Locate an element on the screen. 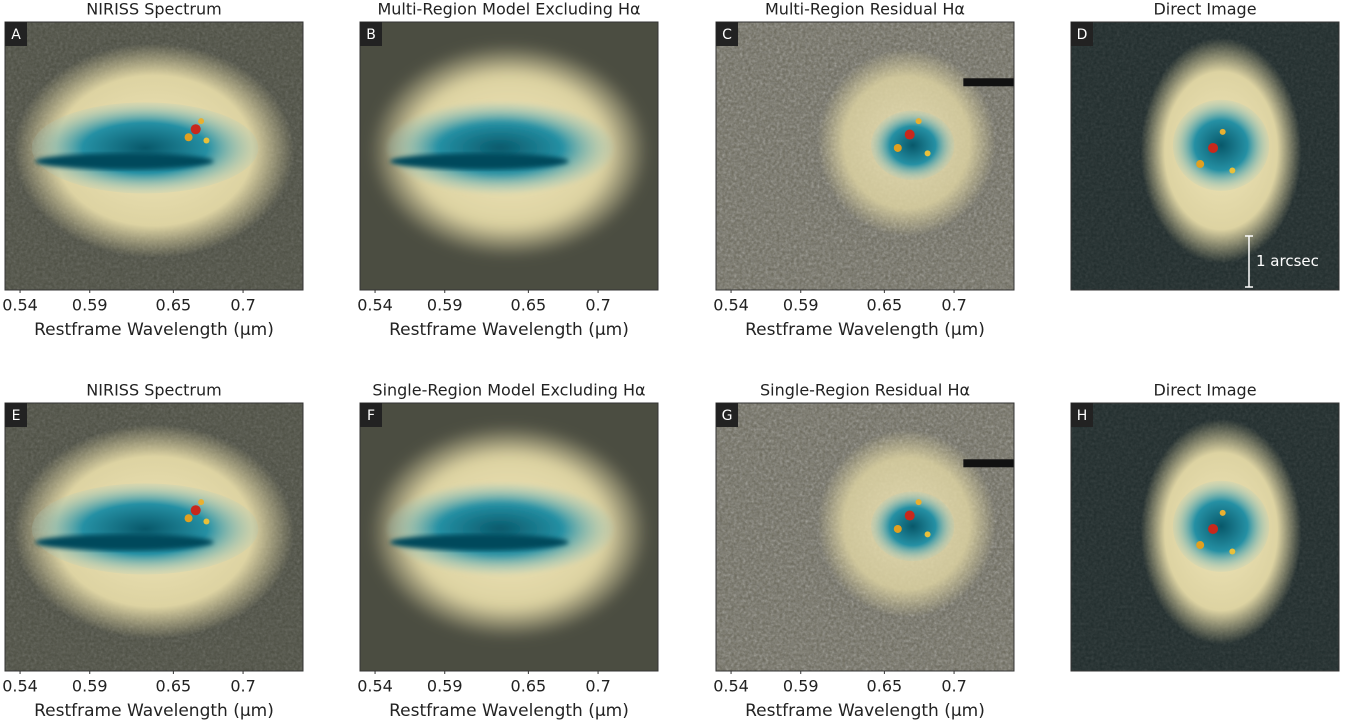 The width and height of the screenshot is (1352, 721). panel-label: H is located at coordinates (1082, 416).